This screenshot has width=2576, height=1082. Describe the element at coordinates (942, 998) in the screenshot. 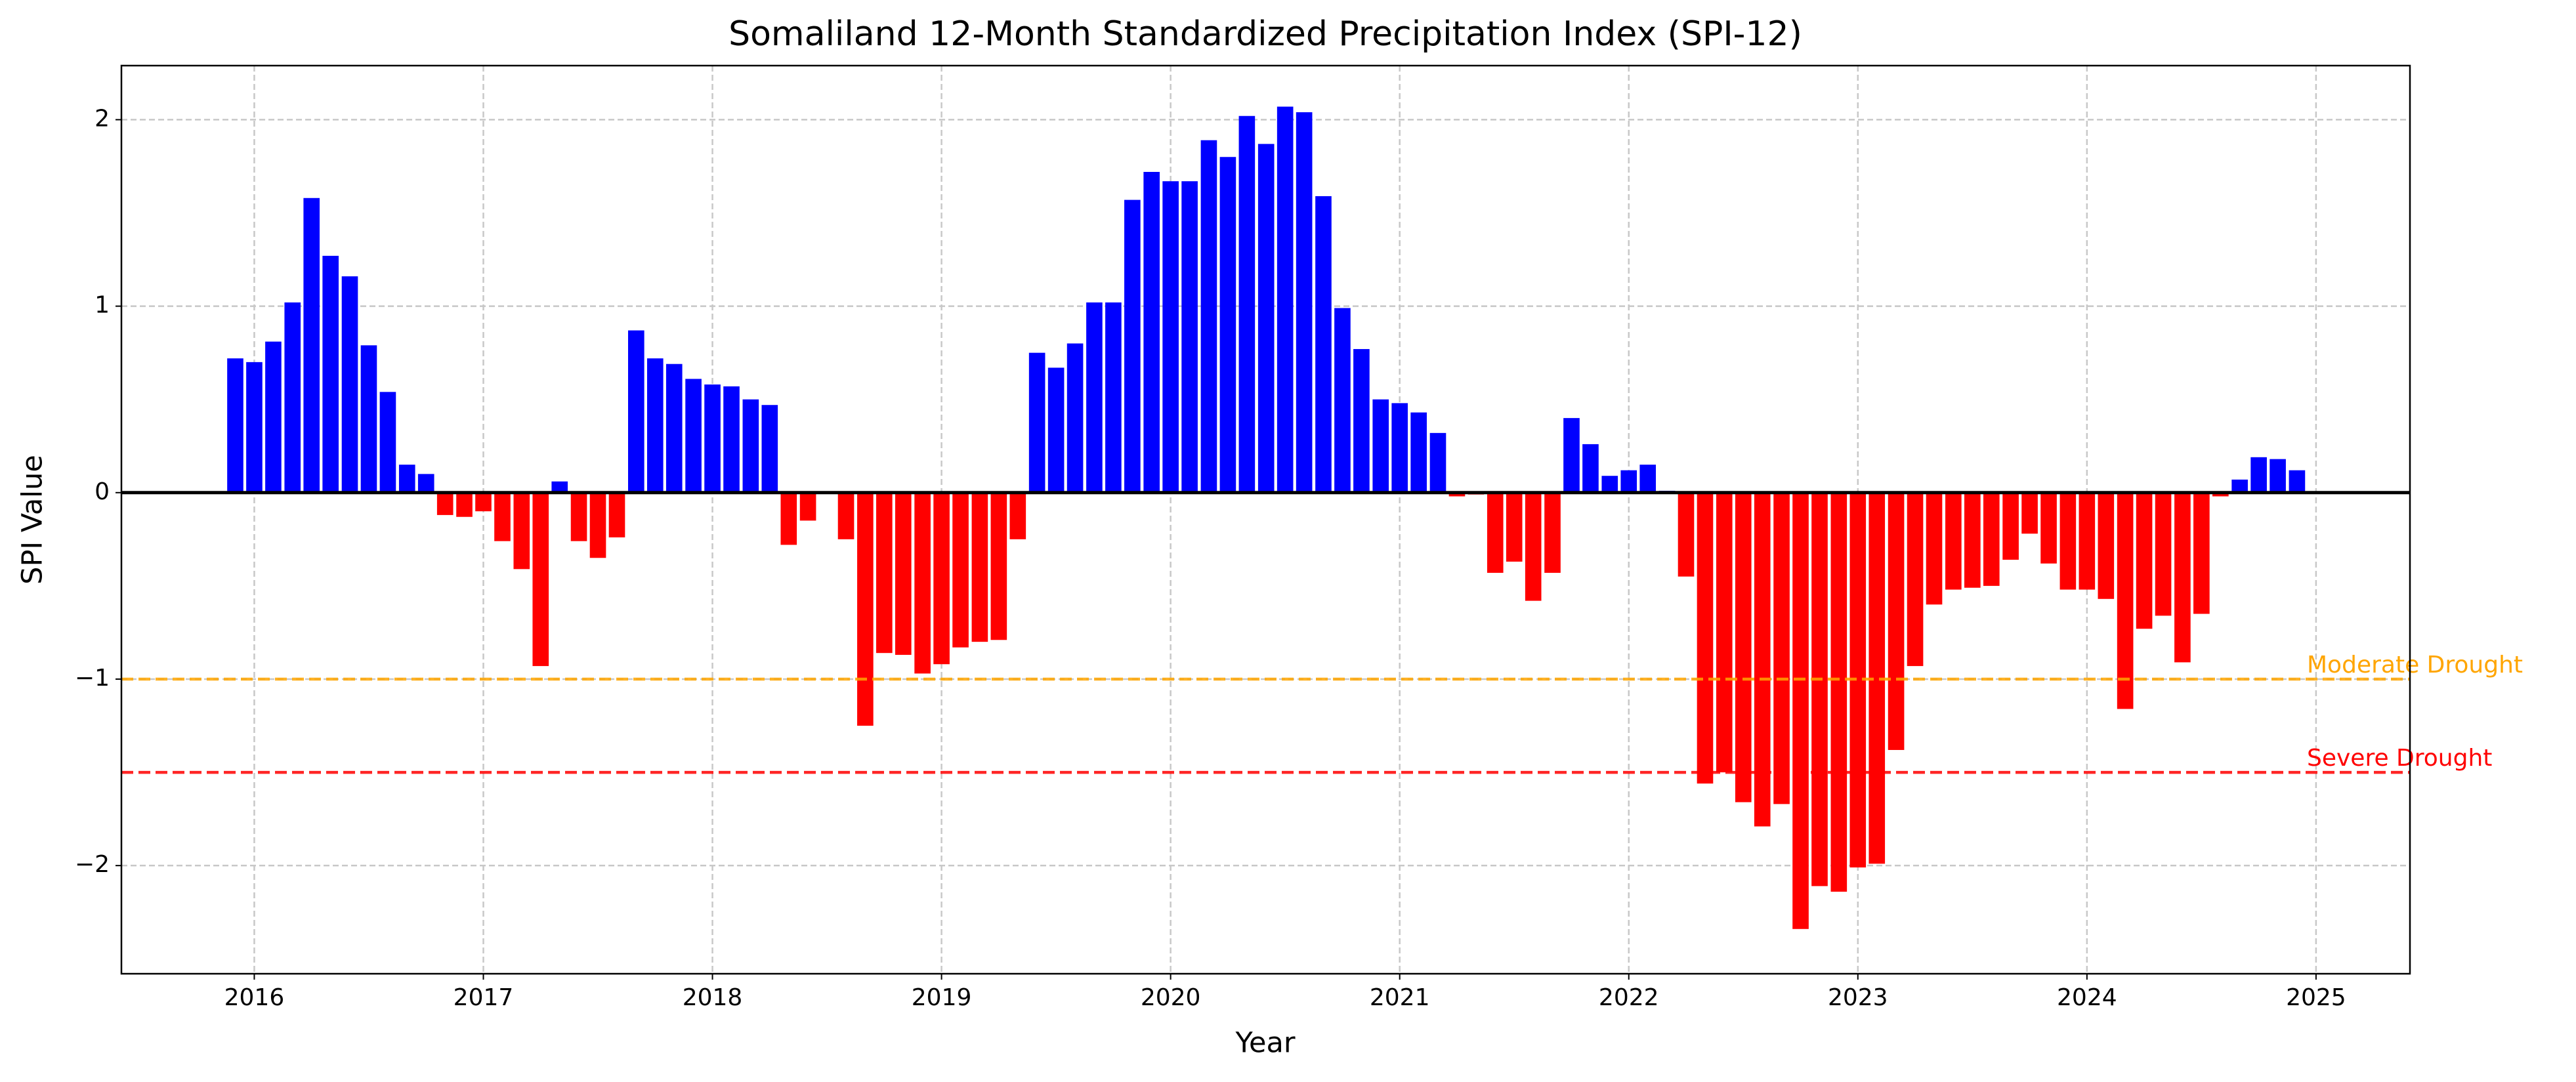

I see `x-tick-label: 2019` at that location.